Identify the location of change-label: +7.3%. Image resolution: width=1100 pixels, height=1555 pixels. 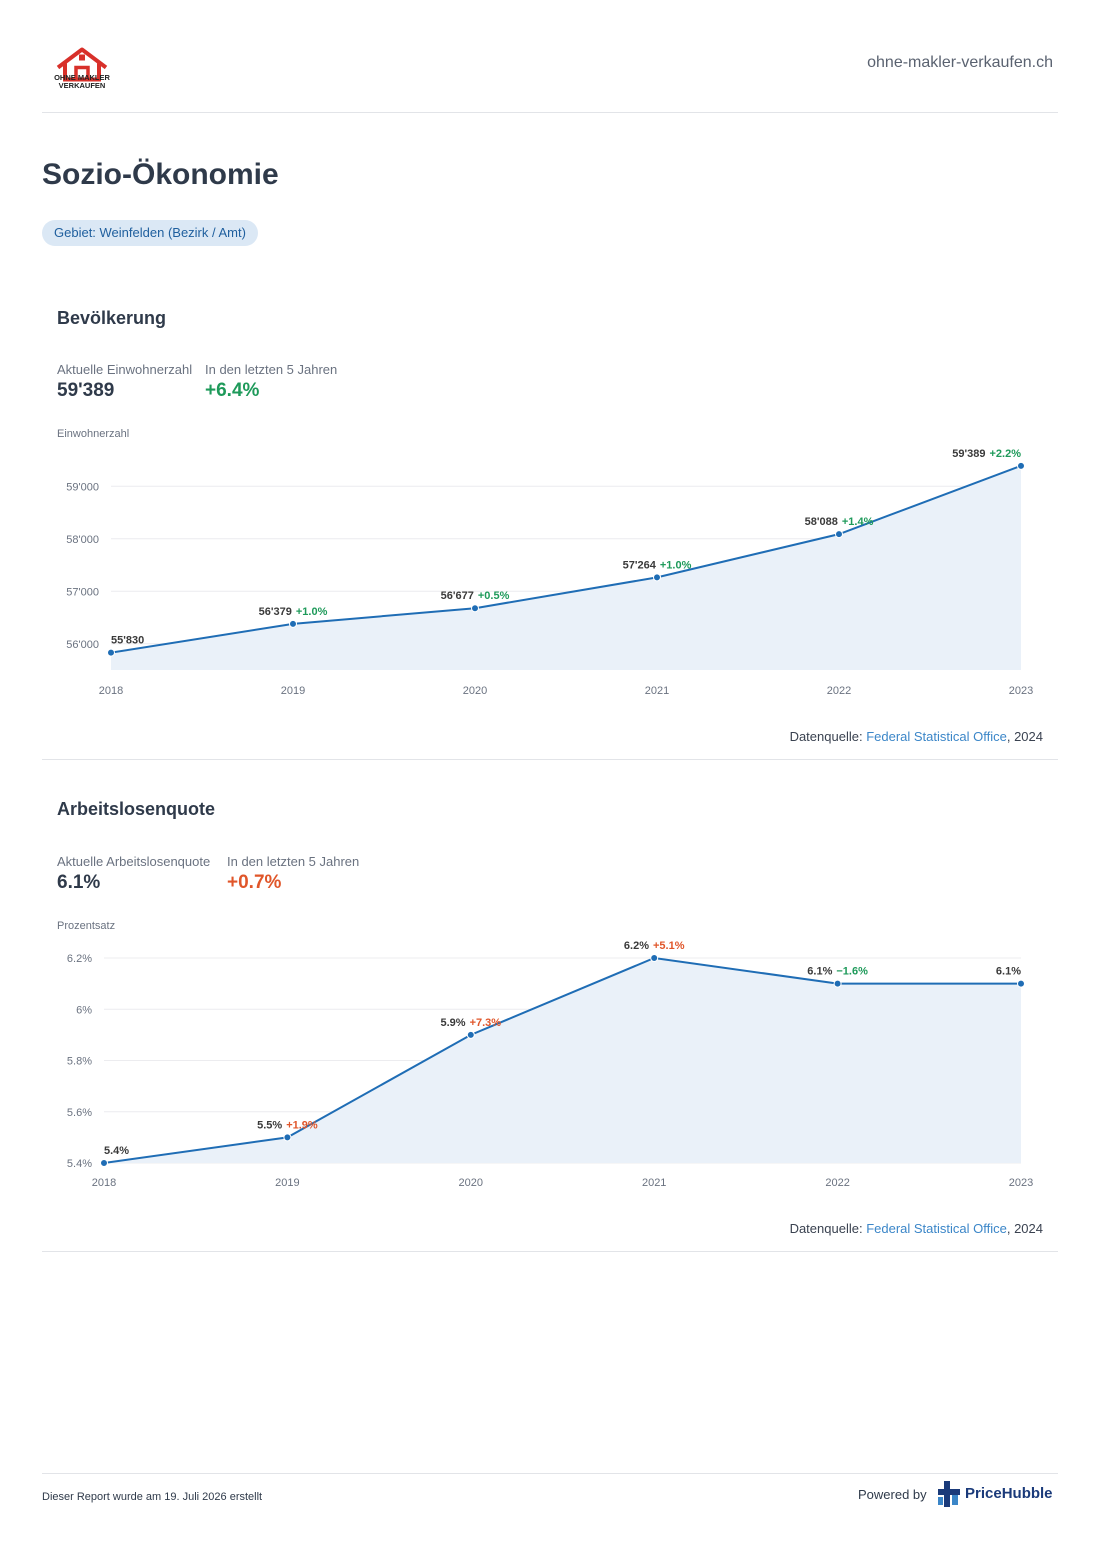
(486, 1023).